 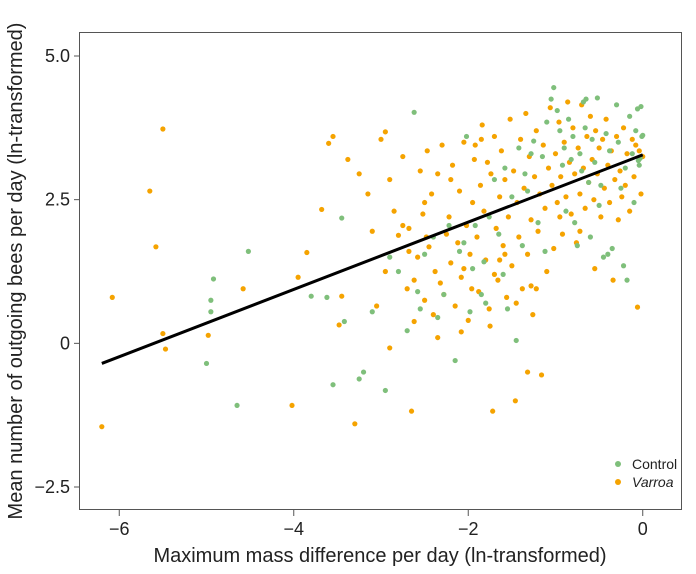 What do you see at coordinates (654, 464) in the screenshot?
I see `legend-label-control: Control` at bounding box center [654, 464].